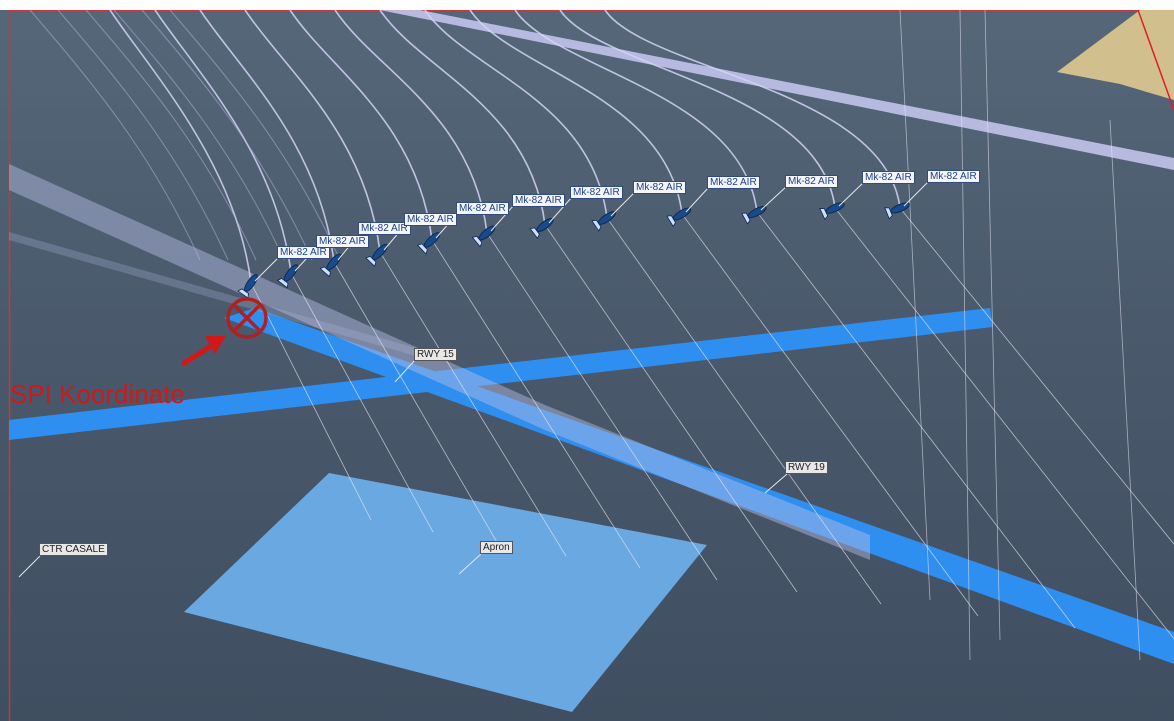 Image resolution: width=1174 pixels, height=721 pixels. I want to click on ctr-leader, so click(29, 566).